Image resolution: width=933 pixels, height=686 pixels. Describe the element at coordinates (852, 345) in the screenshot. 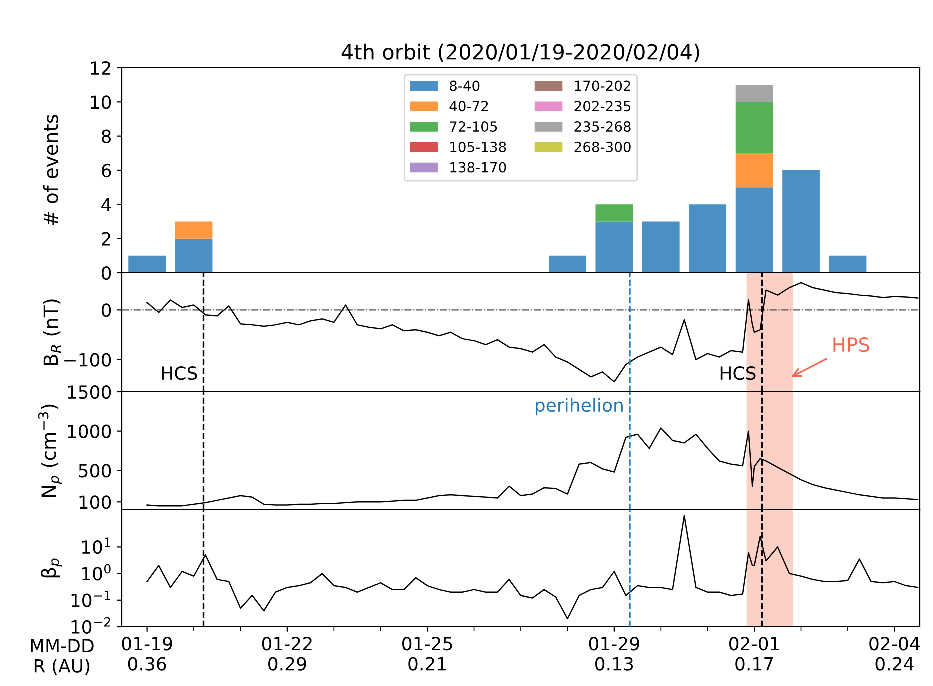

I see `annotation: HPS` at that location.